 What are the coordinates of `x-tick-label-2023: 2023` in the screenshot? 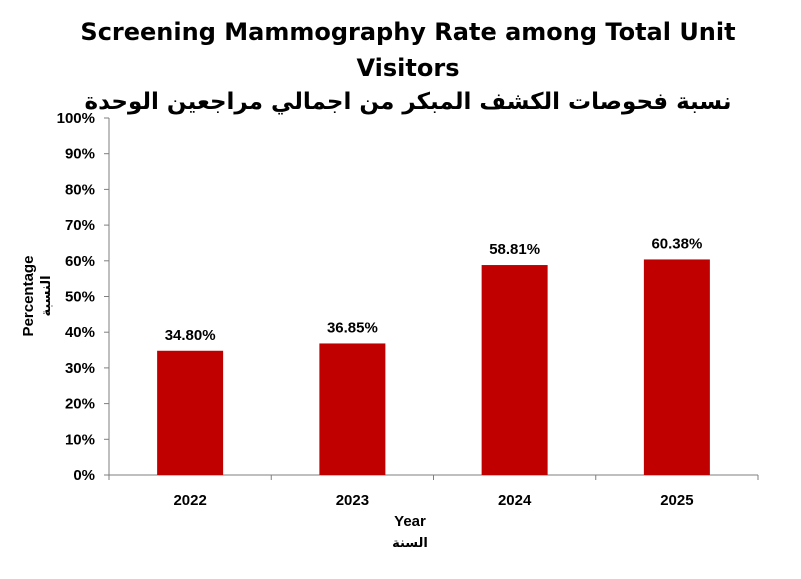 It's located at (352, 500).